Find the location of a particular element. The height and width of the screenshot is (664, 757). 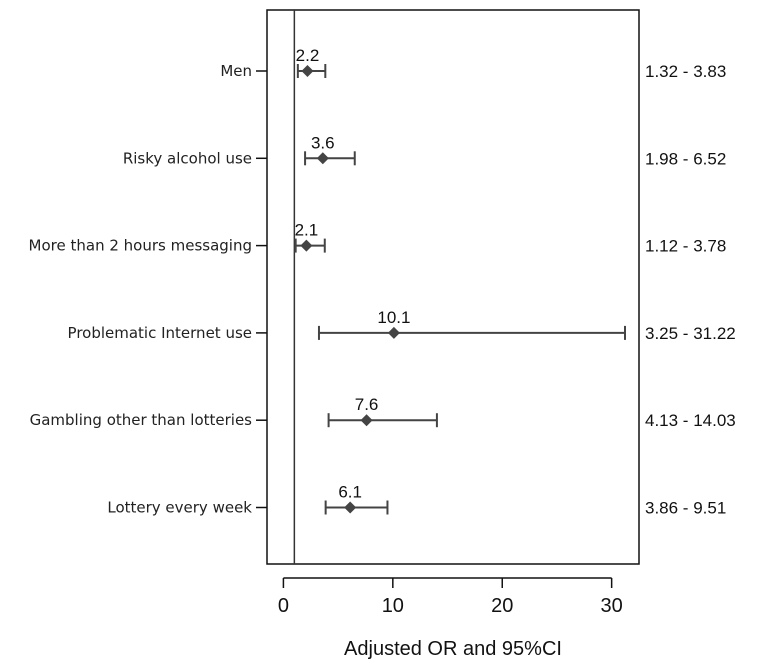

or-value-label: 6.1 is located at coordinates (350, 492).